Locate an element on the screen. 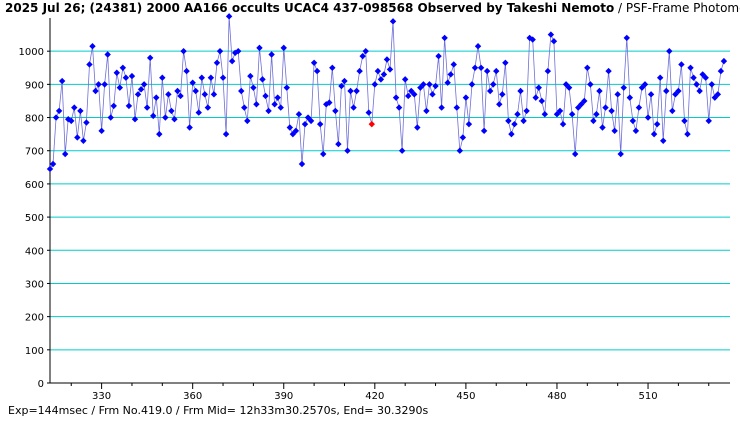 This screenshot has width=740, height=425. x-tick-labels: 330 360 390 420 450 480 510 is located at coordinates (375, 396).